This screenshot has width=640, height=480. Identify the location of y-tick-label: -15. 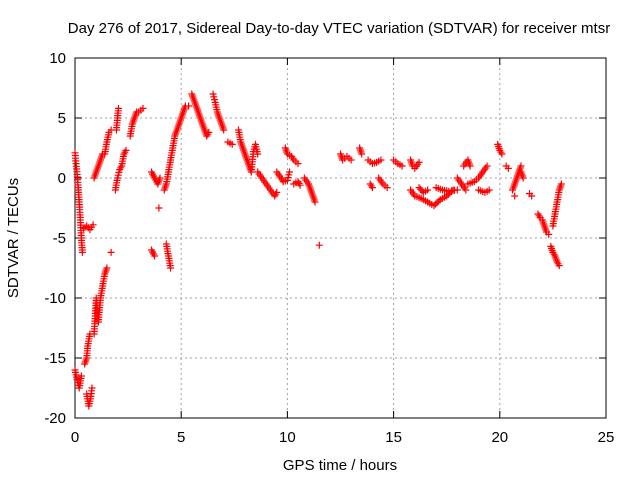
(55, 358).